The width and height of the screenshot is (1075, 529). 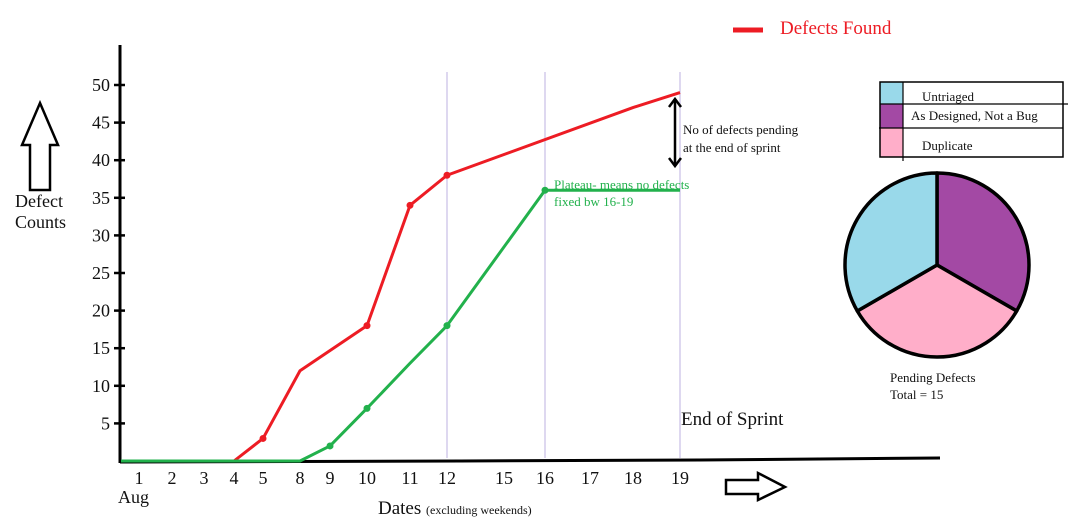 I want to click on x-tick-label: 5, so click(x=263, y=478).